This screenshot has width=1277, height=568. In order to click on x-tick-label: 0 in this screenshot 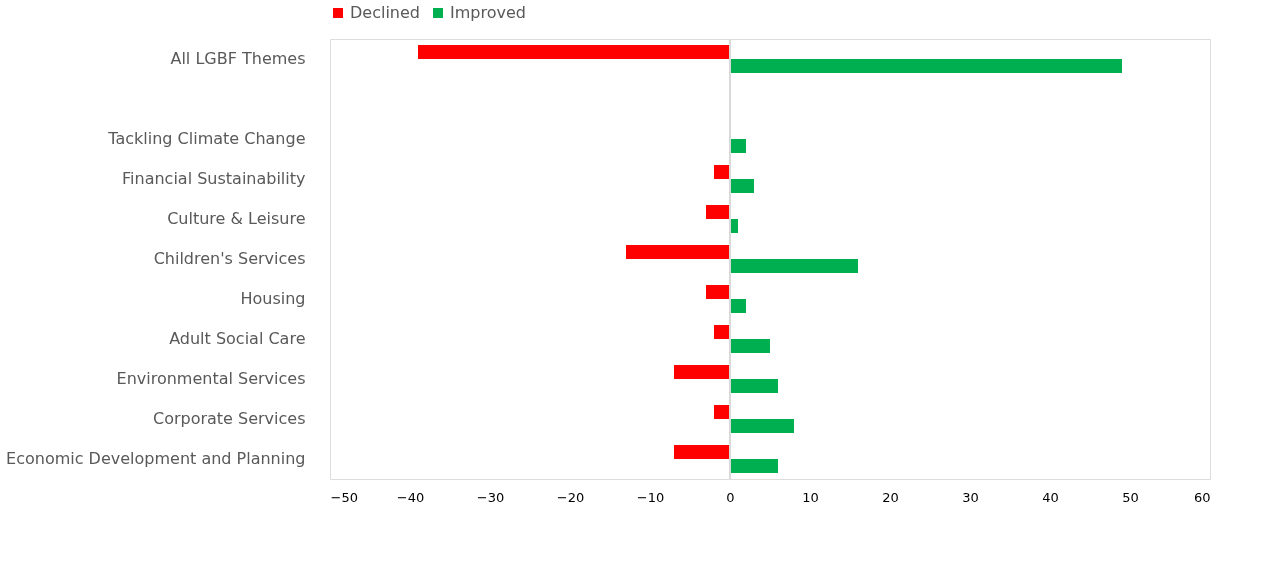, I will do `click(730, 497)`.